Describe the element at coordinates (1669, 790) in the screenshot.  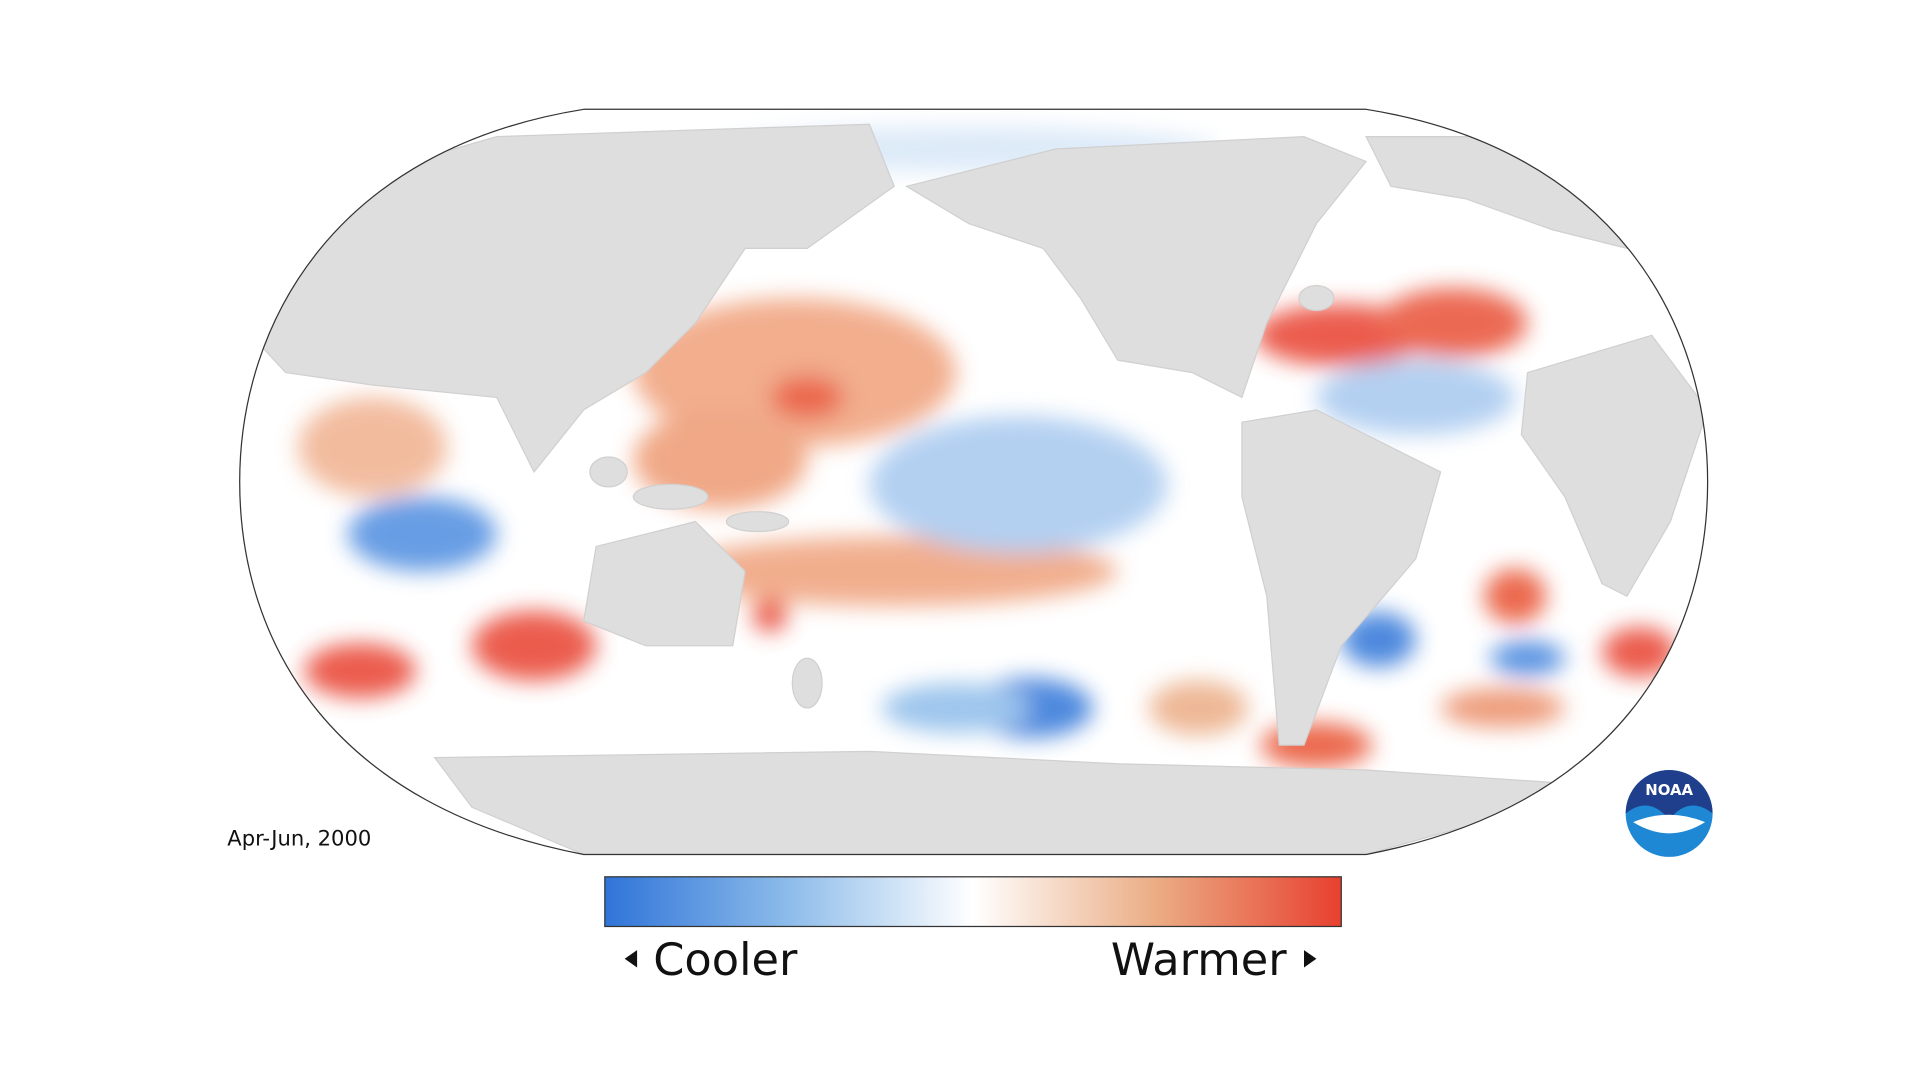
I see `logo-text: NOAA` at that location.